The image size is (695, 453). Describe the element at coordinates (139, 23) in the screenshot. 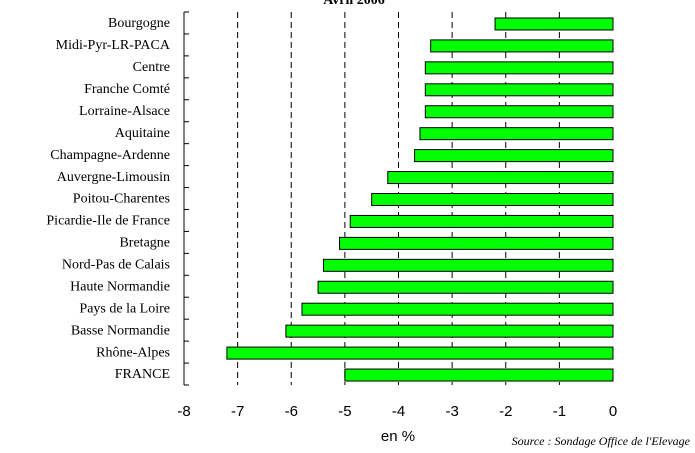

I see `y-tick-label: Bourgogne` at that location.